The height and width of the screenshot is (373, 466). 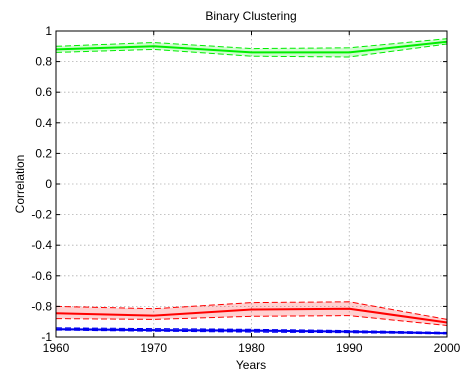 What do you see at coordinates (41, 245) in the screenshot?
I see `y-tick-label: -0.4` at bounding box center [41, 245].